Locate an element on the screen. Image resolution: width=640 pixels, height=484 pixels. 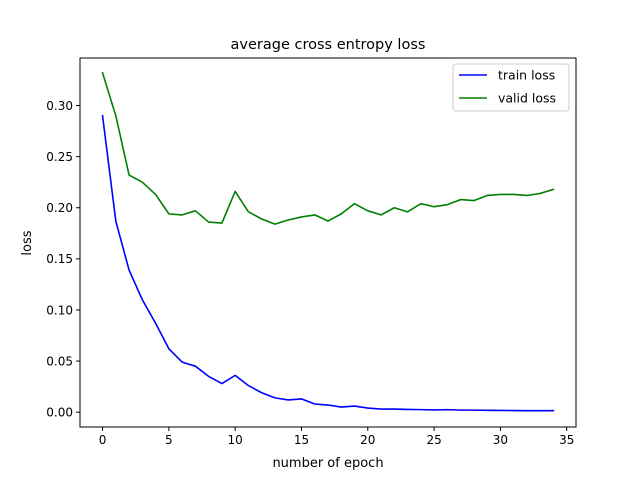
x-tick-label: 0 is located at coordinates (103, 440).